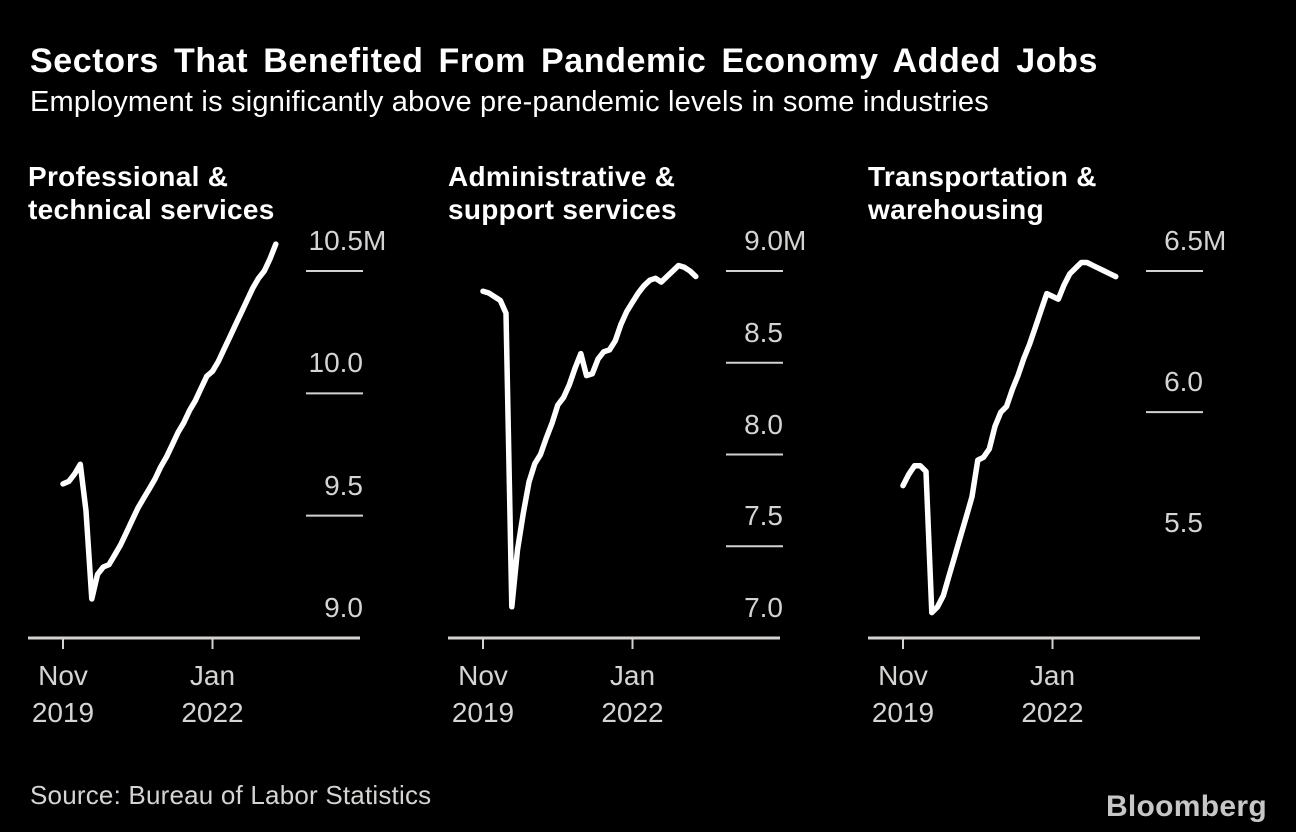  What do you see at coordinates (293, 486) in the screenshot?
I see `y-axis-label: 9.5` at bounding box center [293, 486].